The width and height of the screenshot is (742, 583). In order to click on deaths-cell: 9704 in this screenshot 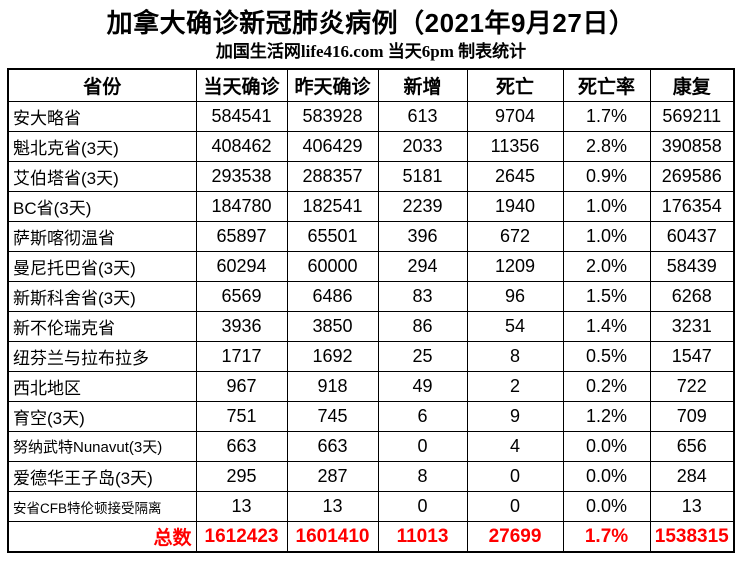, I will do `click(515, 116)`.